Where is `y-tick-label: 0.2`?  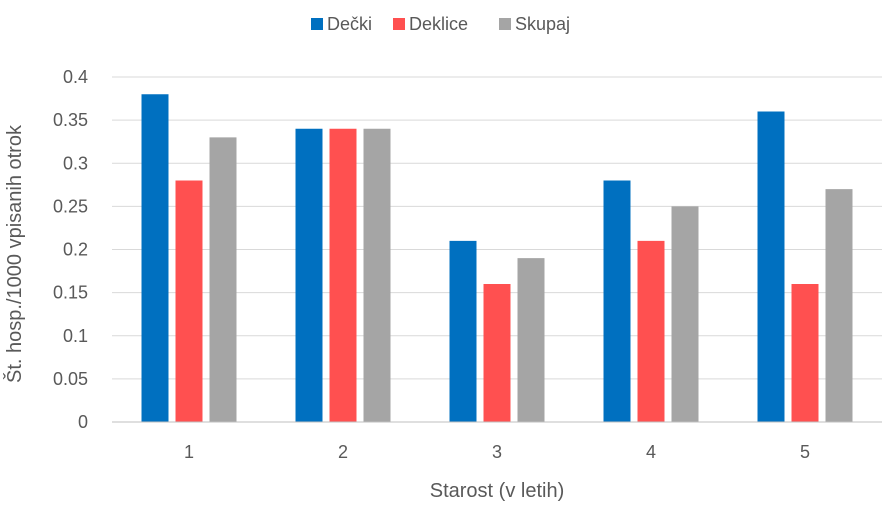 y-tick-label: 0.2 is located at coordinates (75, 250).